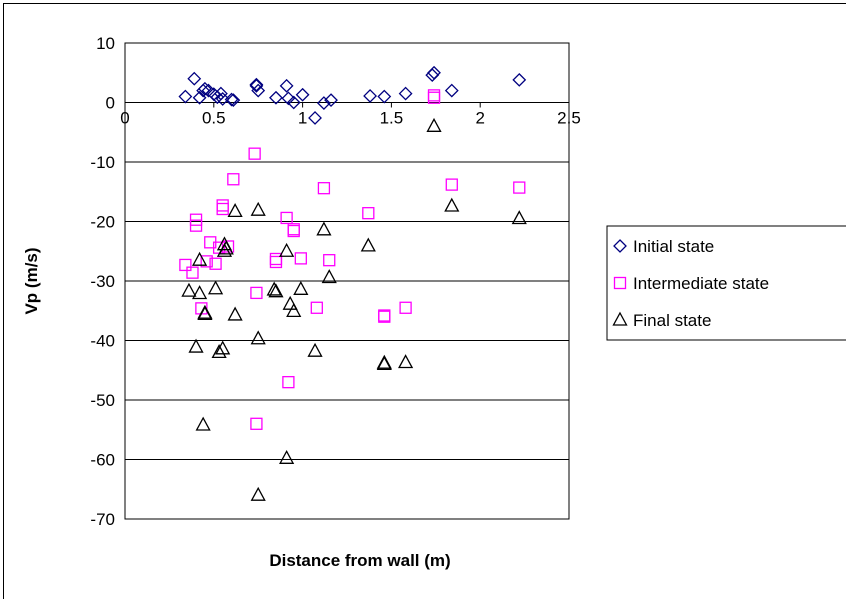 The image size is (846, 599). Describe the element at coordinates (102, 341) in the screenshot. I see `y-tick-label: -40` at that location.